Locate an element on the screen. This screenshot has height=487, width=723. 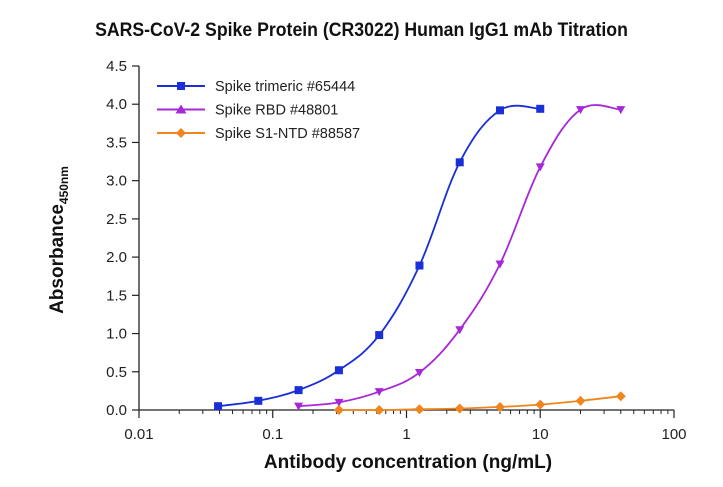
y-tick-label: 0.0 is located at coordinates (116, 410).